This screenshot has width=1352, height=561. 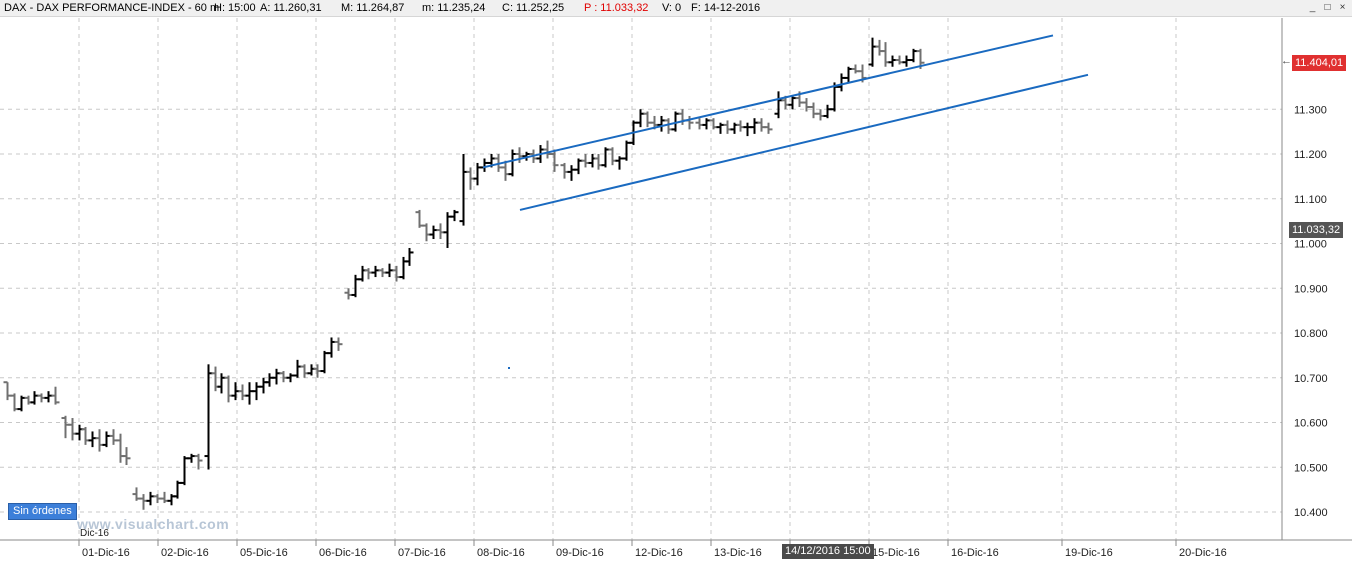 What do you see at coordinates (422, 553) in the screenshot?
I see `x-tick-label: 07-Dic-16` at bounding box center [422, 553].